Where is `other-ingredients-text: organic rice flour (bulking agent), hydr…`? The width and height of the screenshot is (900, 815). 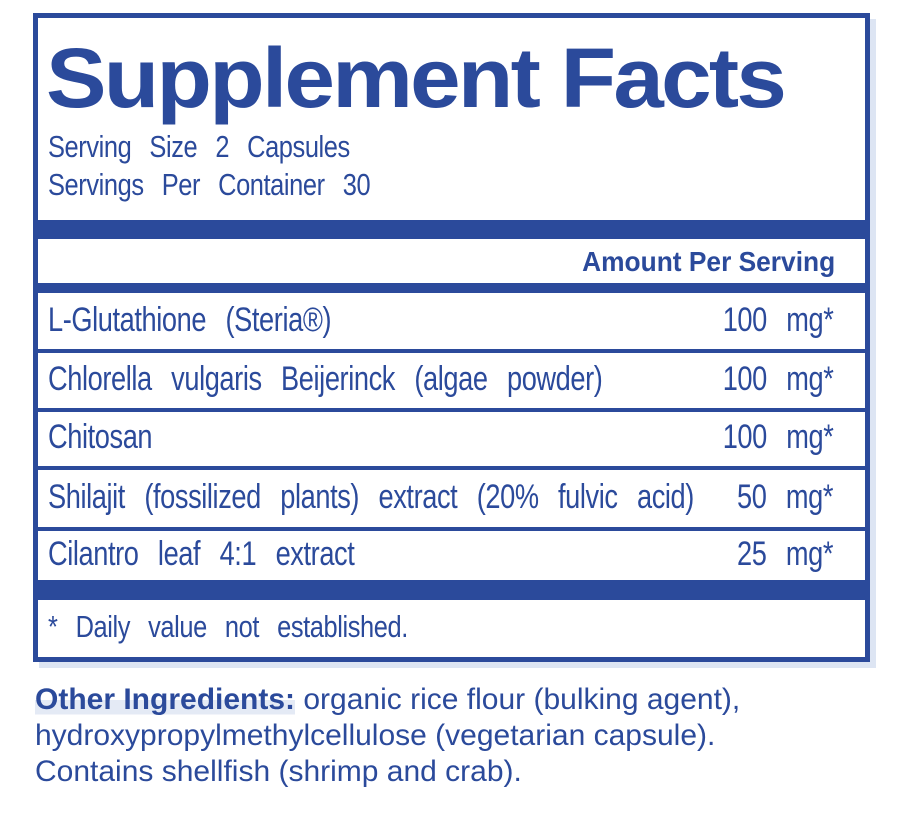
other-ingredients-text: organic rice flour (bulking agent), hydr… is located at coordinates (388, 735).